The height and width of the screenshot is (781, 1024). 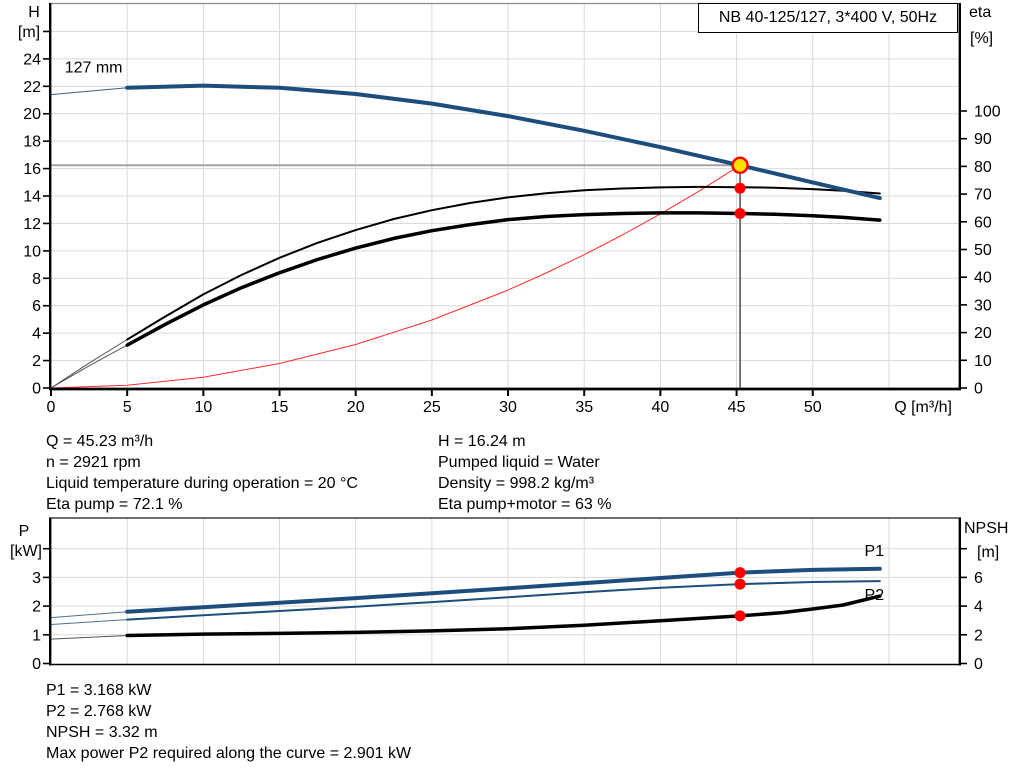 What do you see at coordinates (978, 578) in the screenshot?
I see `right-tick-label: 6` at bounding box center [978, 578].